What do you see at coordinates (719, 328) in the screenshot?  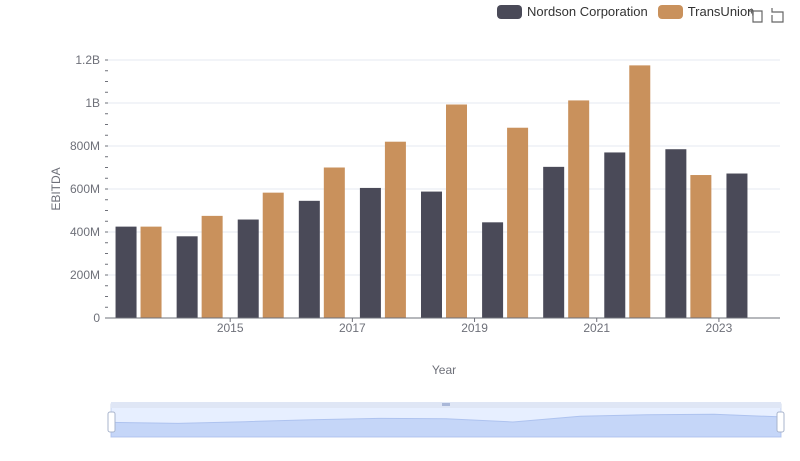 I see `x-tick-label: 2023` at bounding box center [719, 328].